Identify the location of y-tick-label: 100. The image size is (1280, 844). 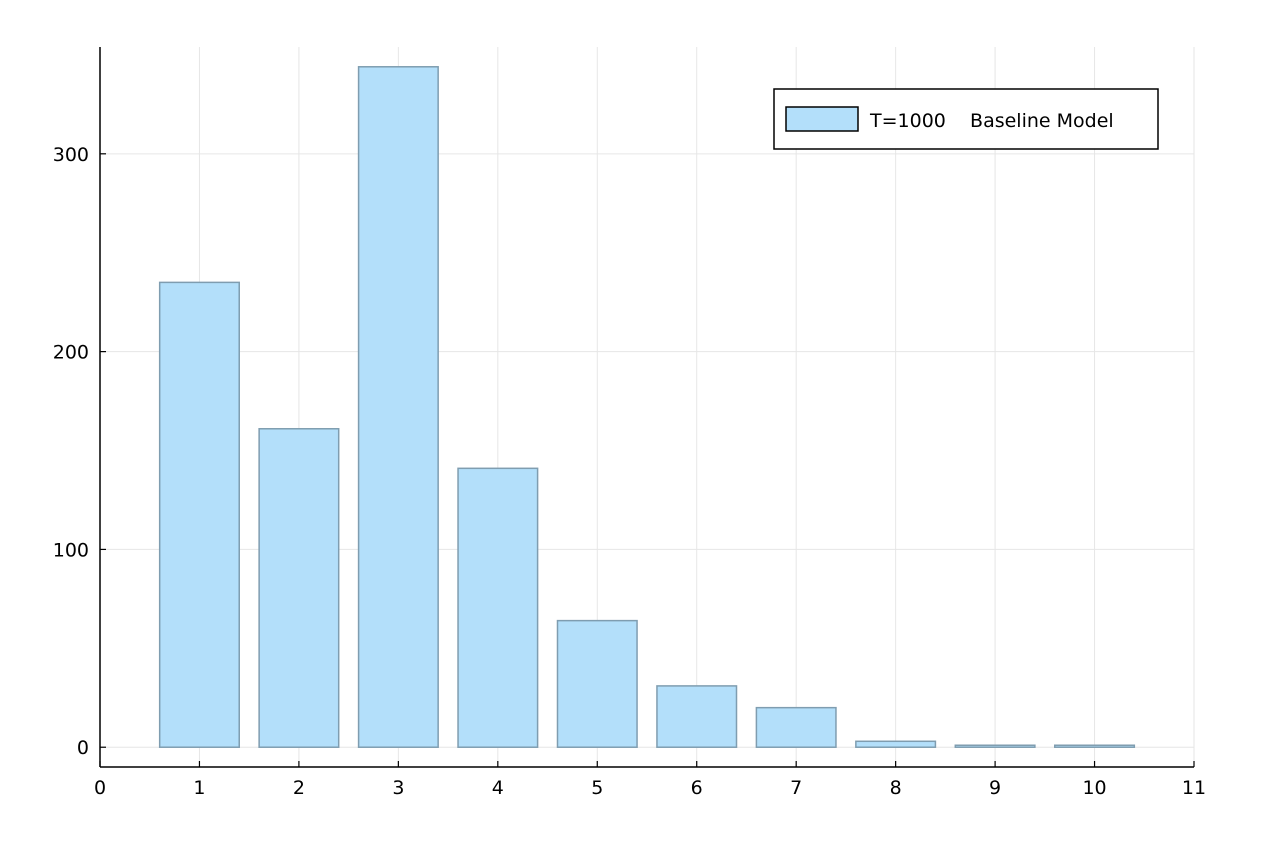
(71, 550).